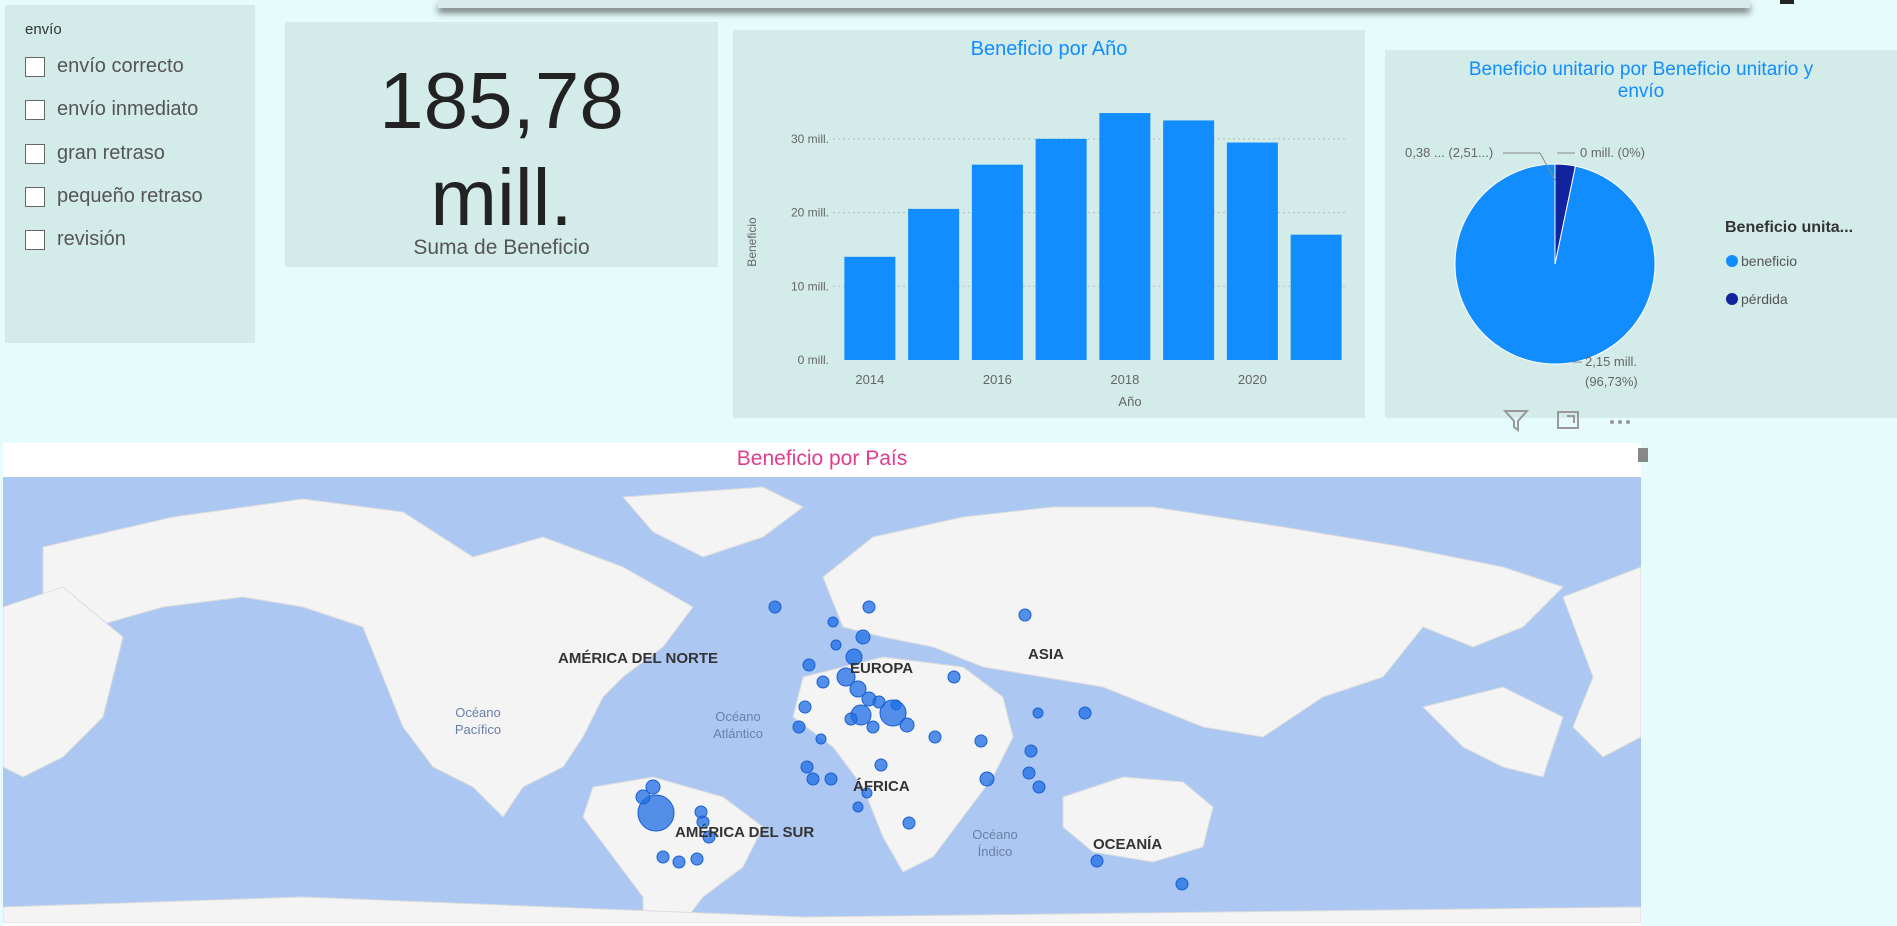 The width and height of the screenshot is (1897, 926). Describe the element at coordinates (111, 109) in the screenshot. I see `slicer-item-envio-inmediato: envío inmediato` at that location.